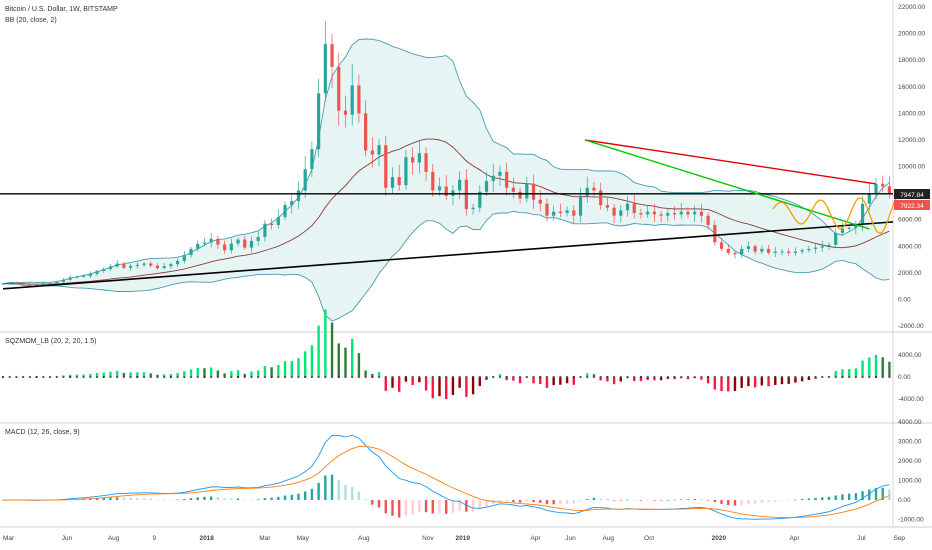 The image size is (932, 550). Describe the element at coordinates (911, 399) in the screenshot. I see `squeeze-tick-label: -4000.00` at that location.